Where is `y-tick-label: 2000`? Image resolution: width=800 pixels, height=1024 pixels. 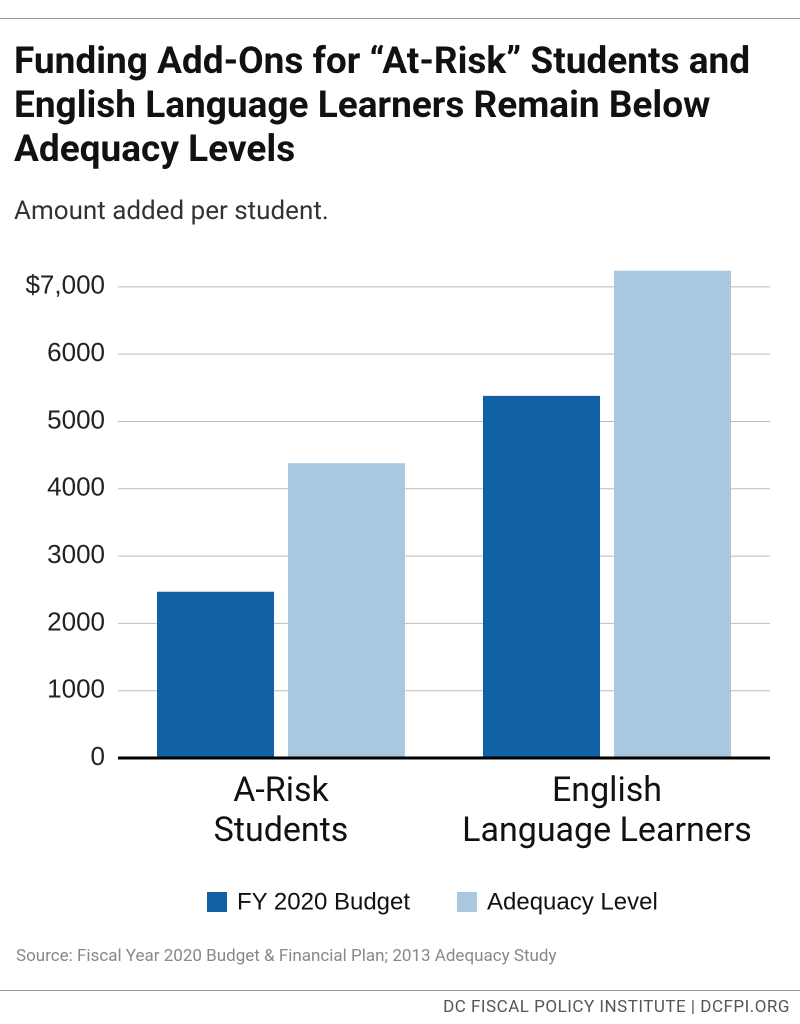 y-tick-label: 2000 is located at coordinates (76, 621).